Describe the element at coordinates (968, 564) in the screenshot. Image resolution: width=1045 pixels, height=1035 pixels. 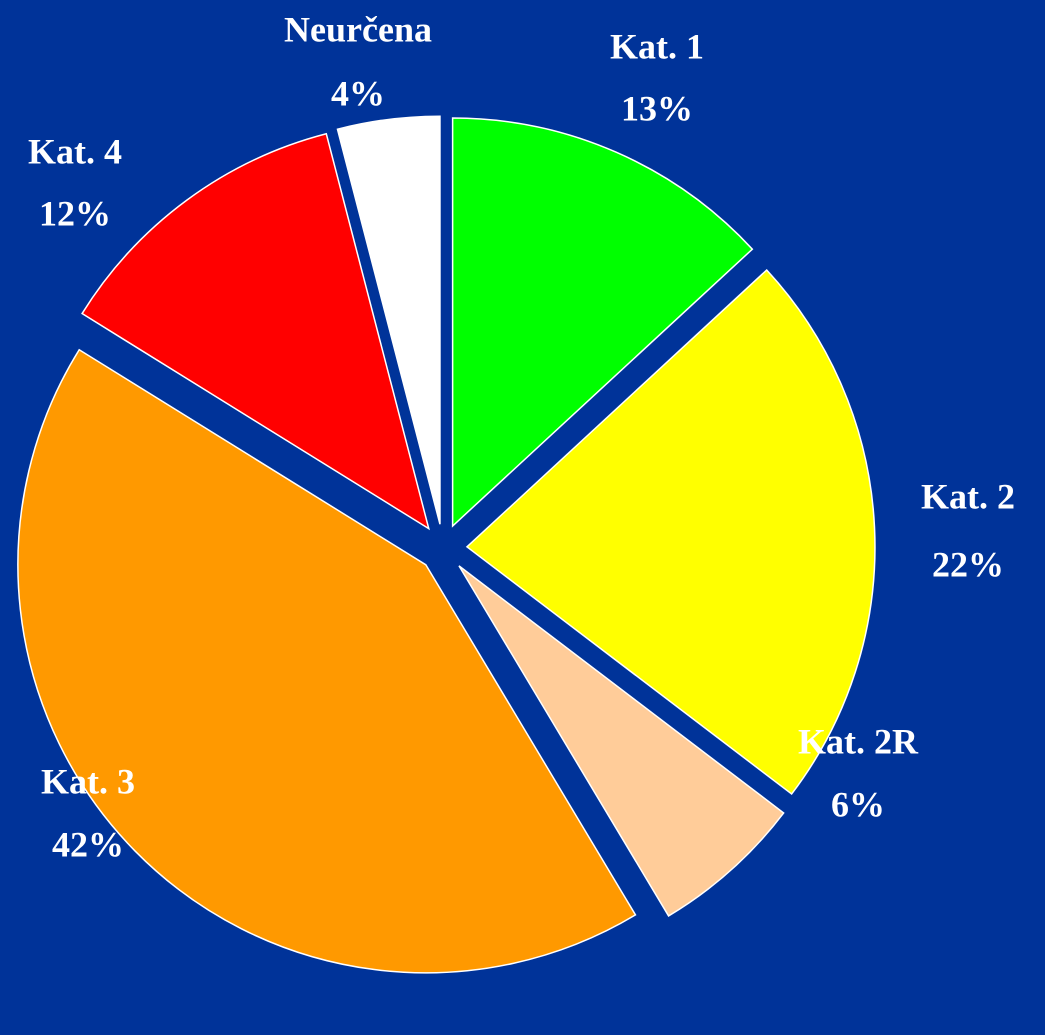
I see `slice-value-label: 22%` at that location.